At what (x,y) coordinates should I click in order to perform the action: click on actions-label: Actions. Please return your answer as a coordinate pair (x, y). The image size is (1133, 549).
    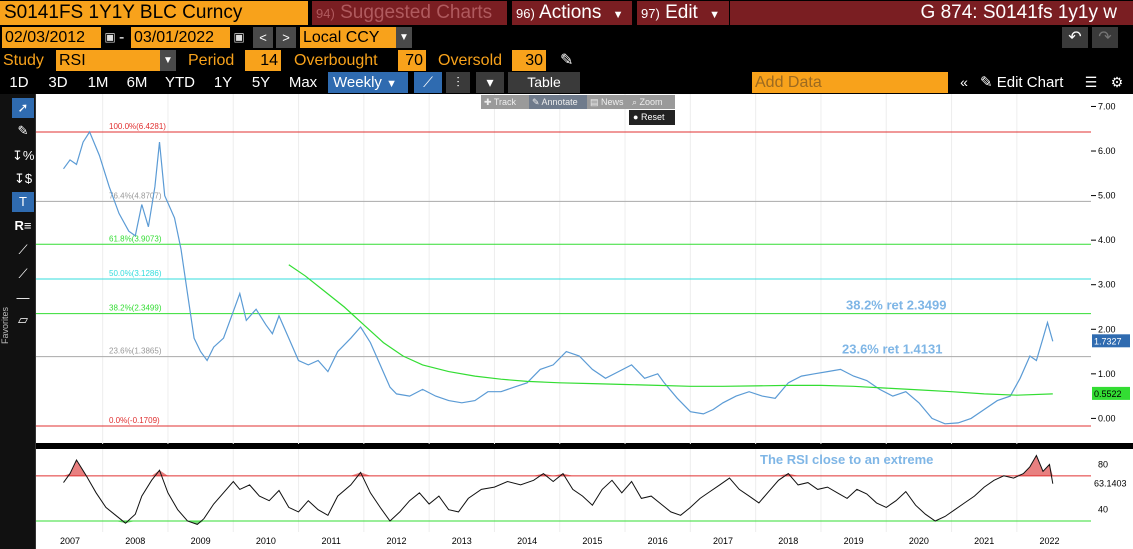
    Looking at the image, I should click on (570, 12).